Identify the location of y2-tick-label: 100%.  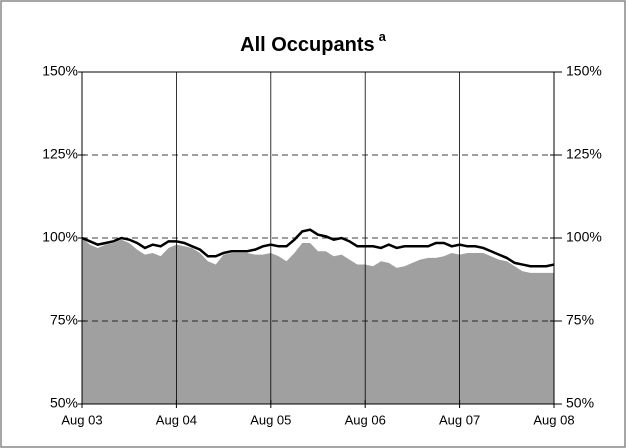
(584, 237).